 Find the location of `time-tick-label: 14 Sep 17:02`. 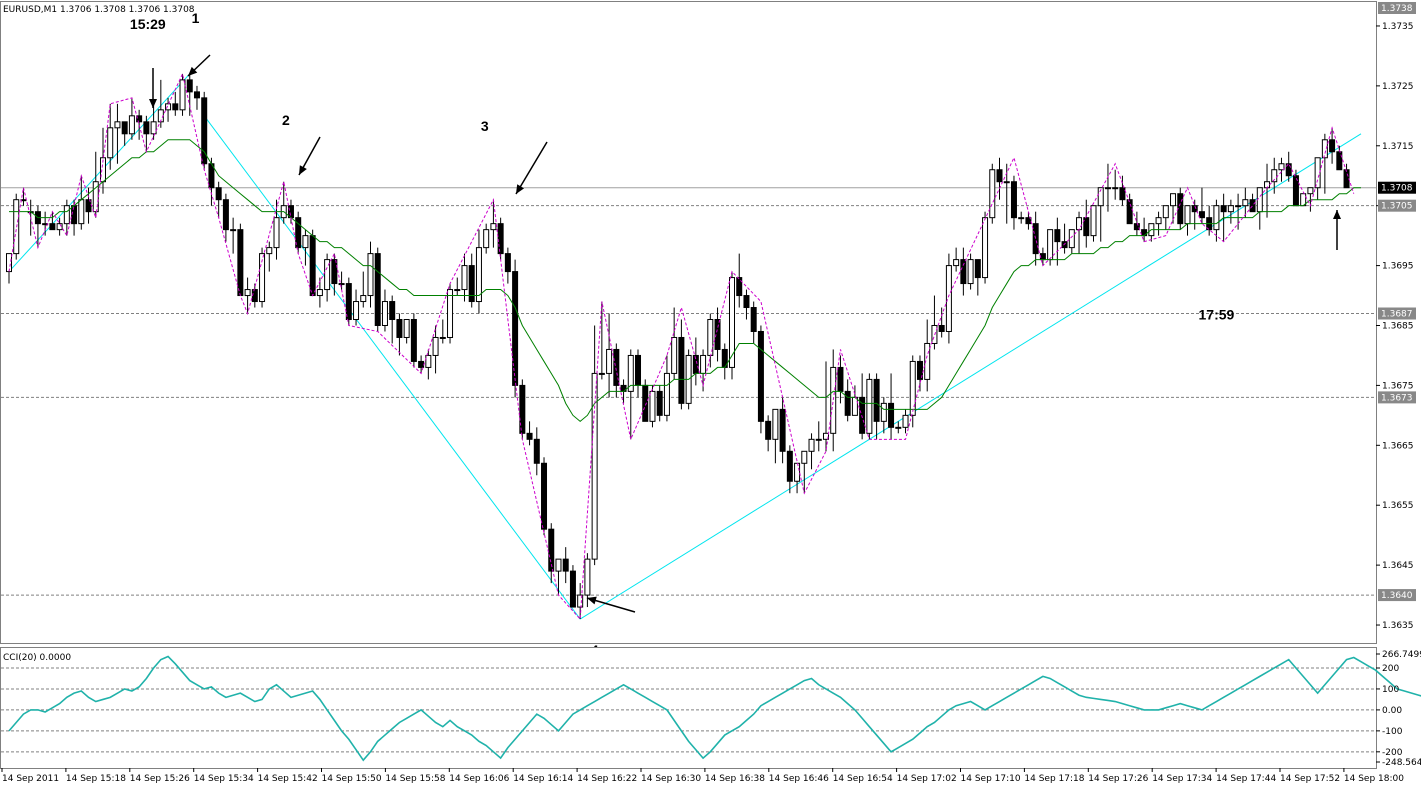

time-tick-label: 14 Sep 17:02 is located at coordinates (927, 779).